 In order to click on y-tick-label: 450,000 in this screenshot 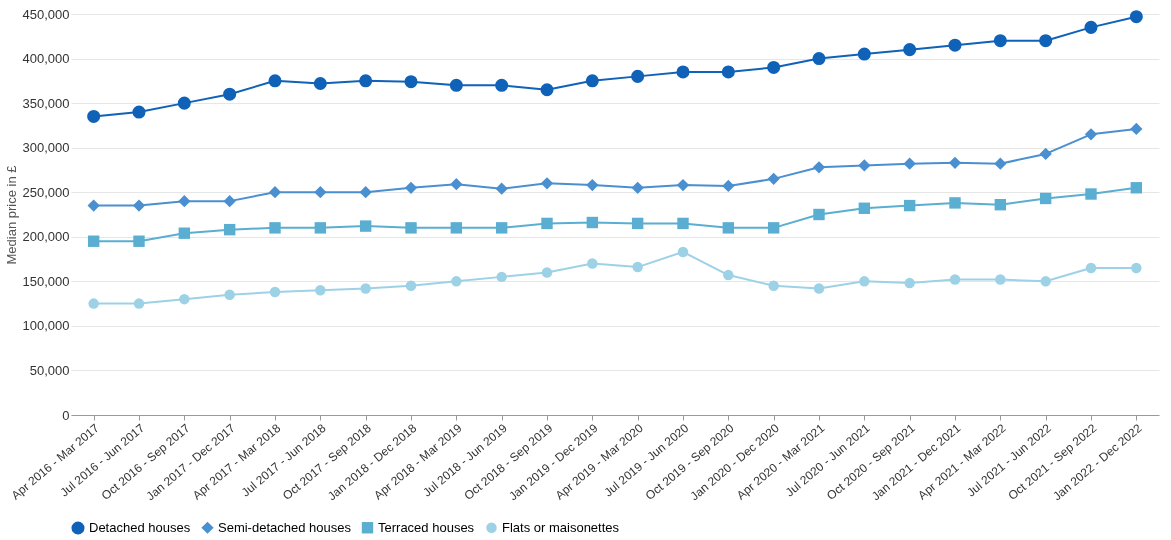, I will do `click(46, 14)`.